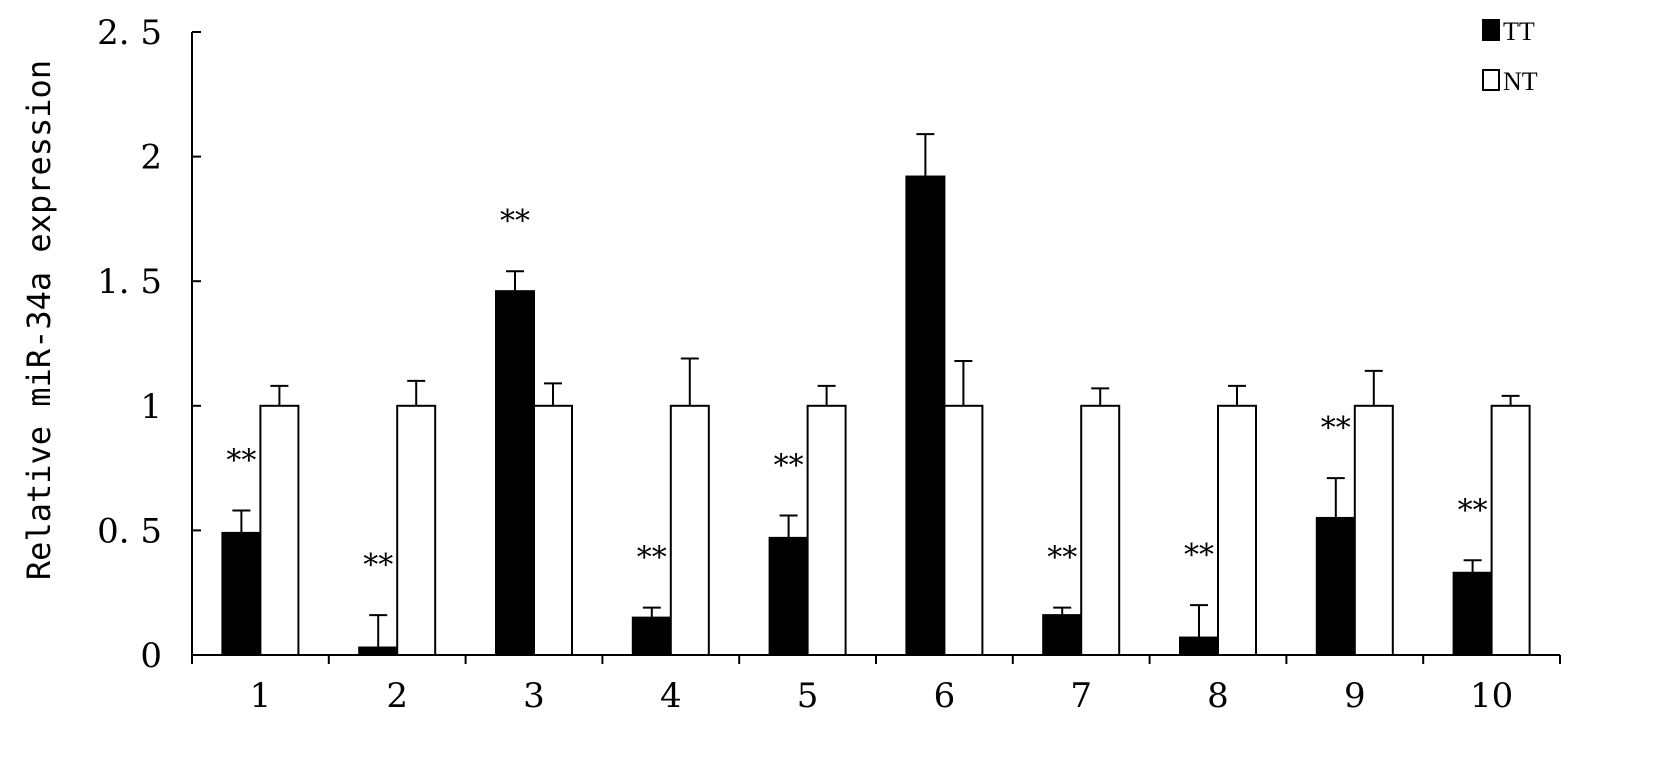  I want to click on x-tick-label: 4, so click(671, 696).